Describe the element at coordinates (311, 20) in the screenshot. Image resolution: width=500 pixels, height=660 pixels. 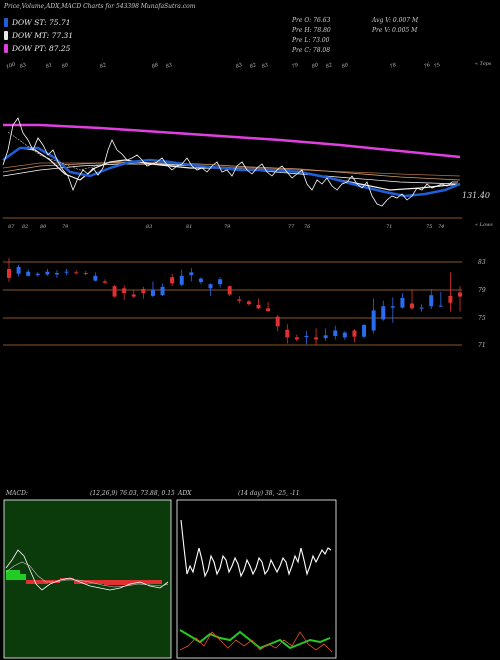
I see `quote-pre-open: Pre O: 76.63` at that location.